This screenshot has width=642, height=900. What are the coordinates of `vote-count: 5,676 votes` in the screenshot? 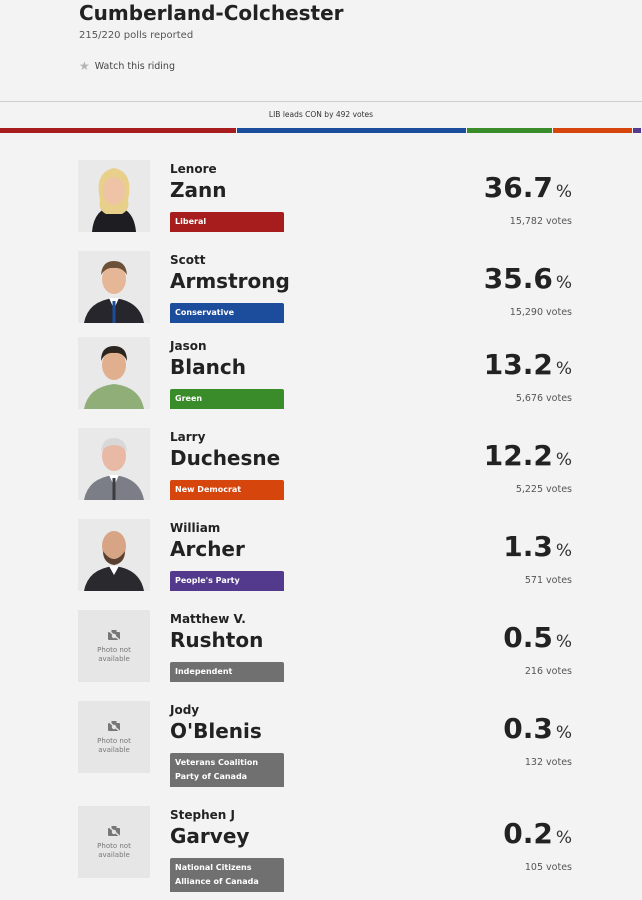 It's located at (543, 398).